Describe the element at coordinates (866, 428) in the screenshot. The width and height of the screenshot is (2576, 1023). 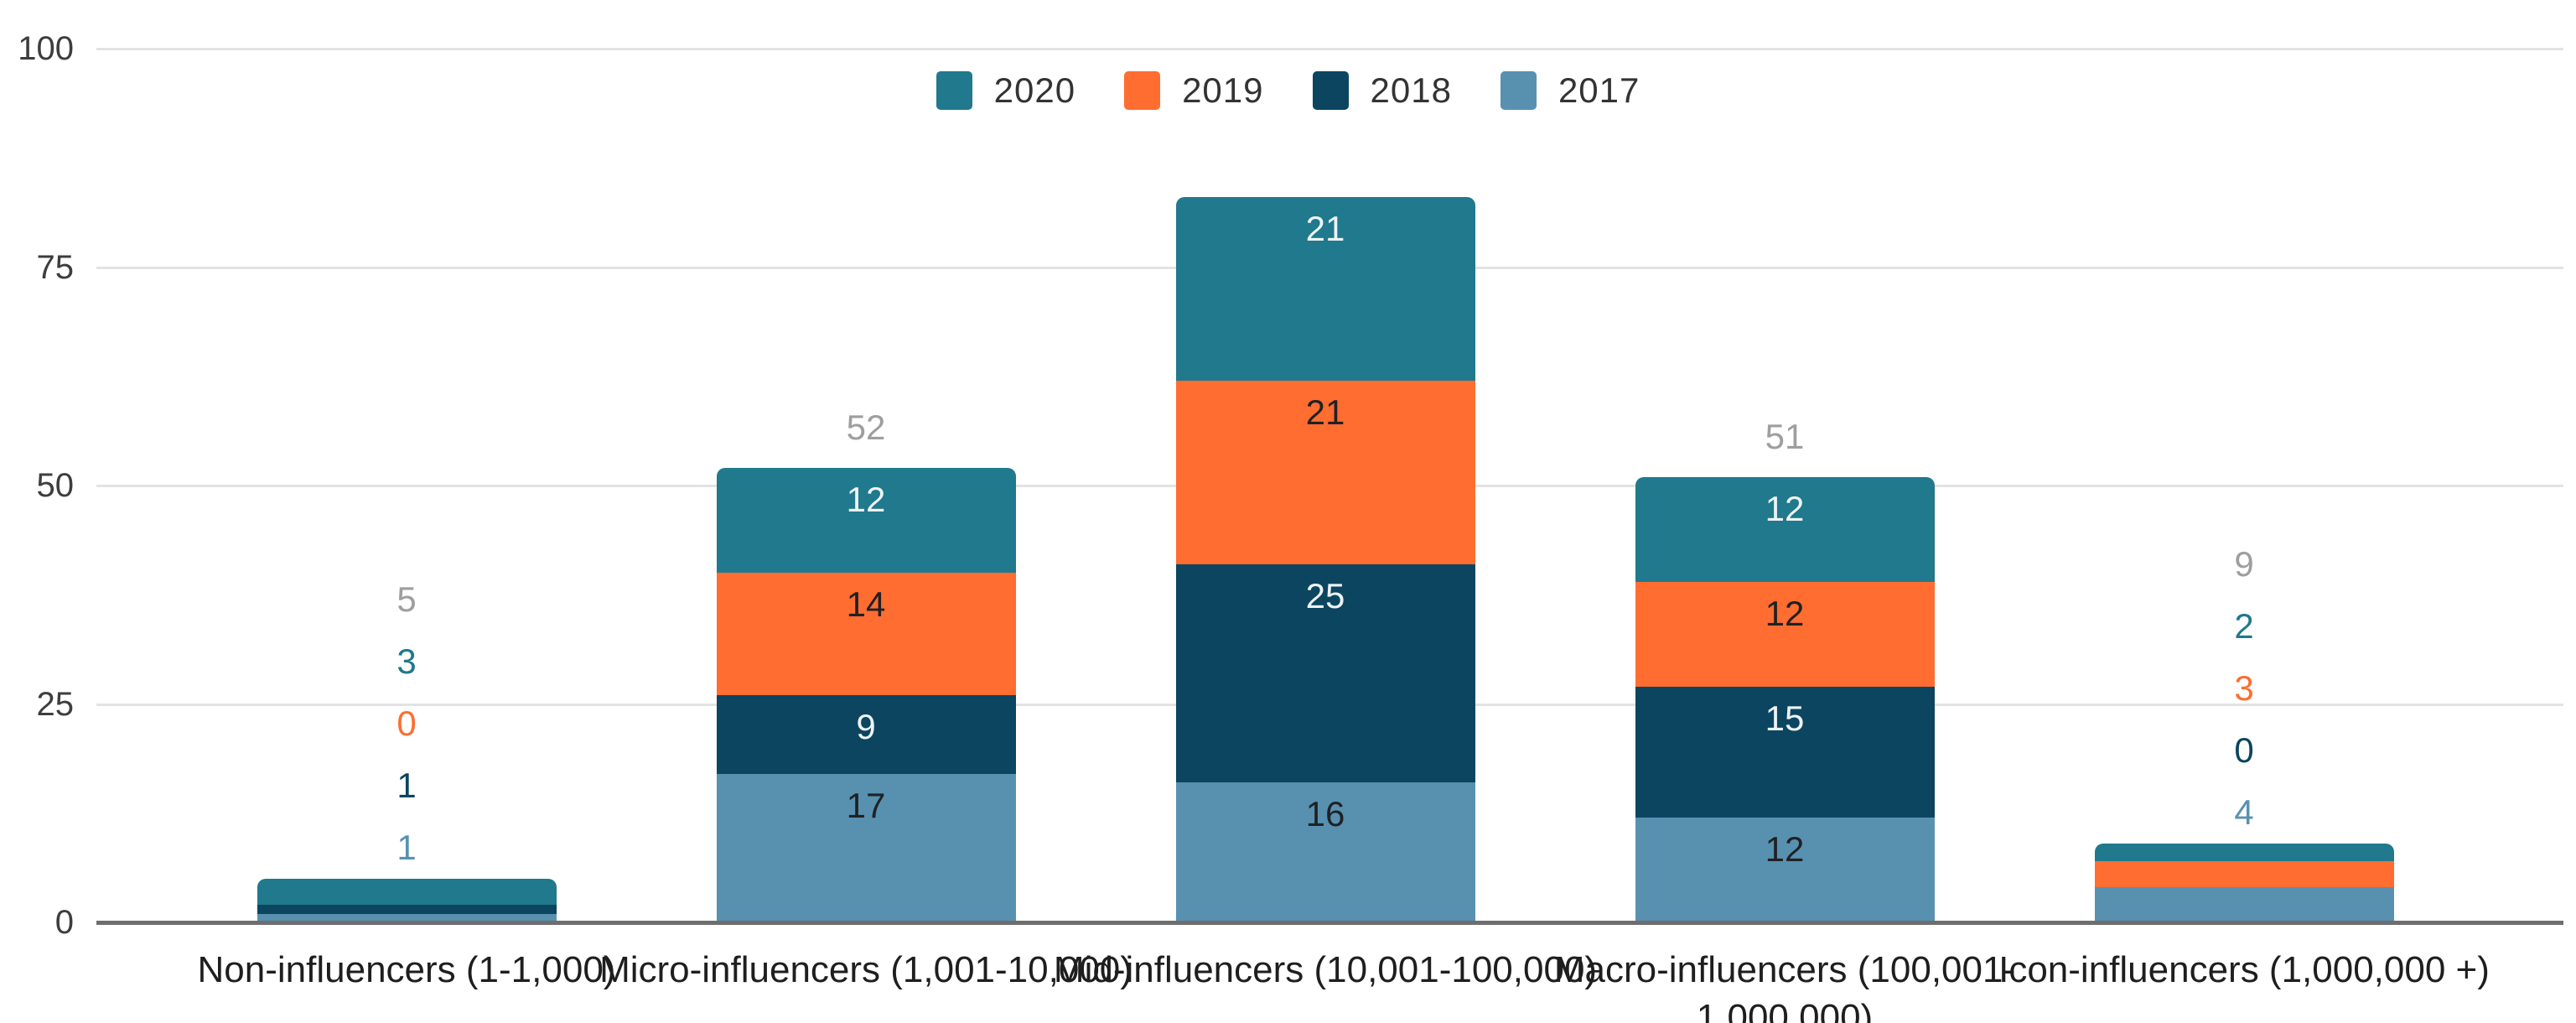
I see `total-label-micro-influencers: 52` at that location.